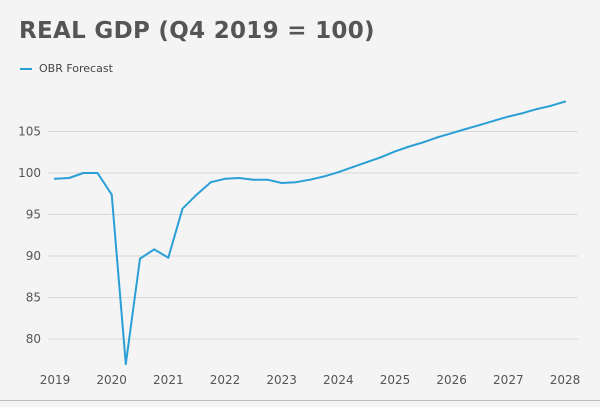 Image resolution: width=600 pixels, height=407 pixels. Describe the element at coordinates (29, 236) in the screenshot. I see `y-axis-labels: 80 85 90 95 100 105` at that location.